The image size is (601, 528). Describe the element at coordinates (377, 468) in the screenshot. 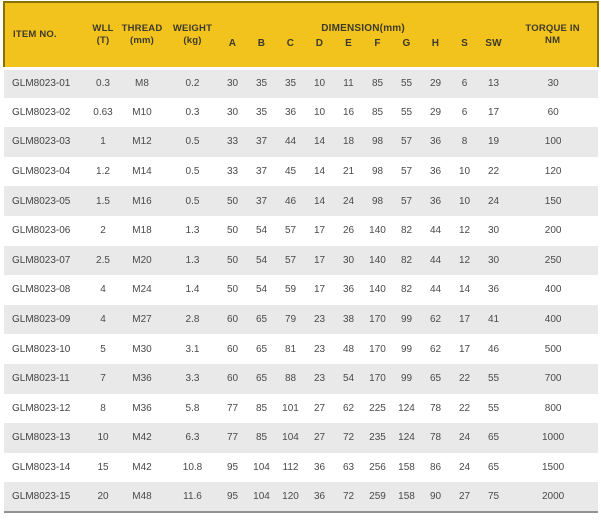

I see `value-cell: 256` at that location.